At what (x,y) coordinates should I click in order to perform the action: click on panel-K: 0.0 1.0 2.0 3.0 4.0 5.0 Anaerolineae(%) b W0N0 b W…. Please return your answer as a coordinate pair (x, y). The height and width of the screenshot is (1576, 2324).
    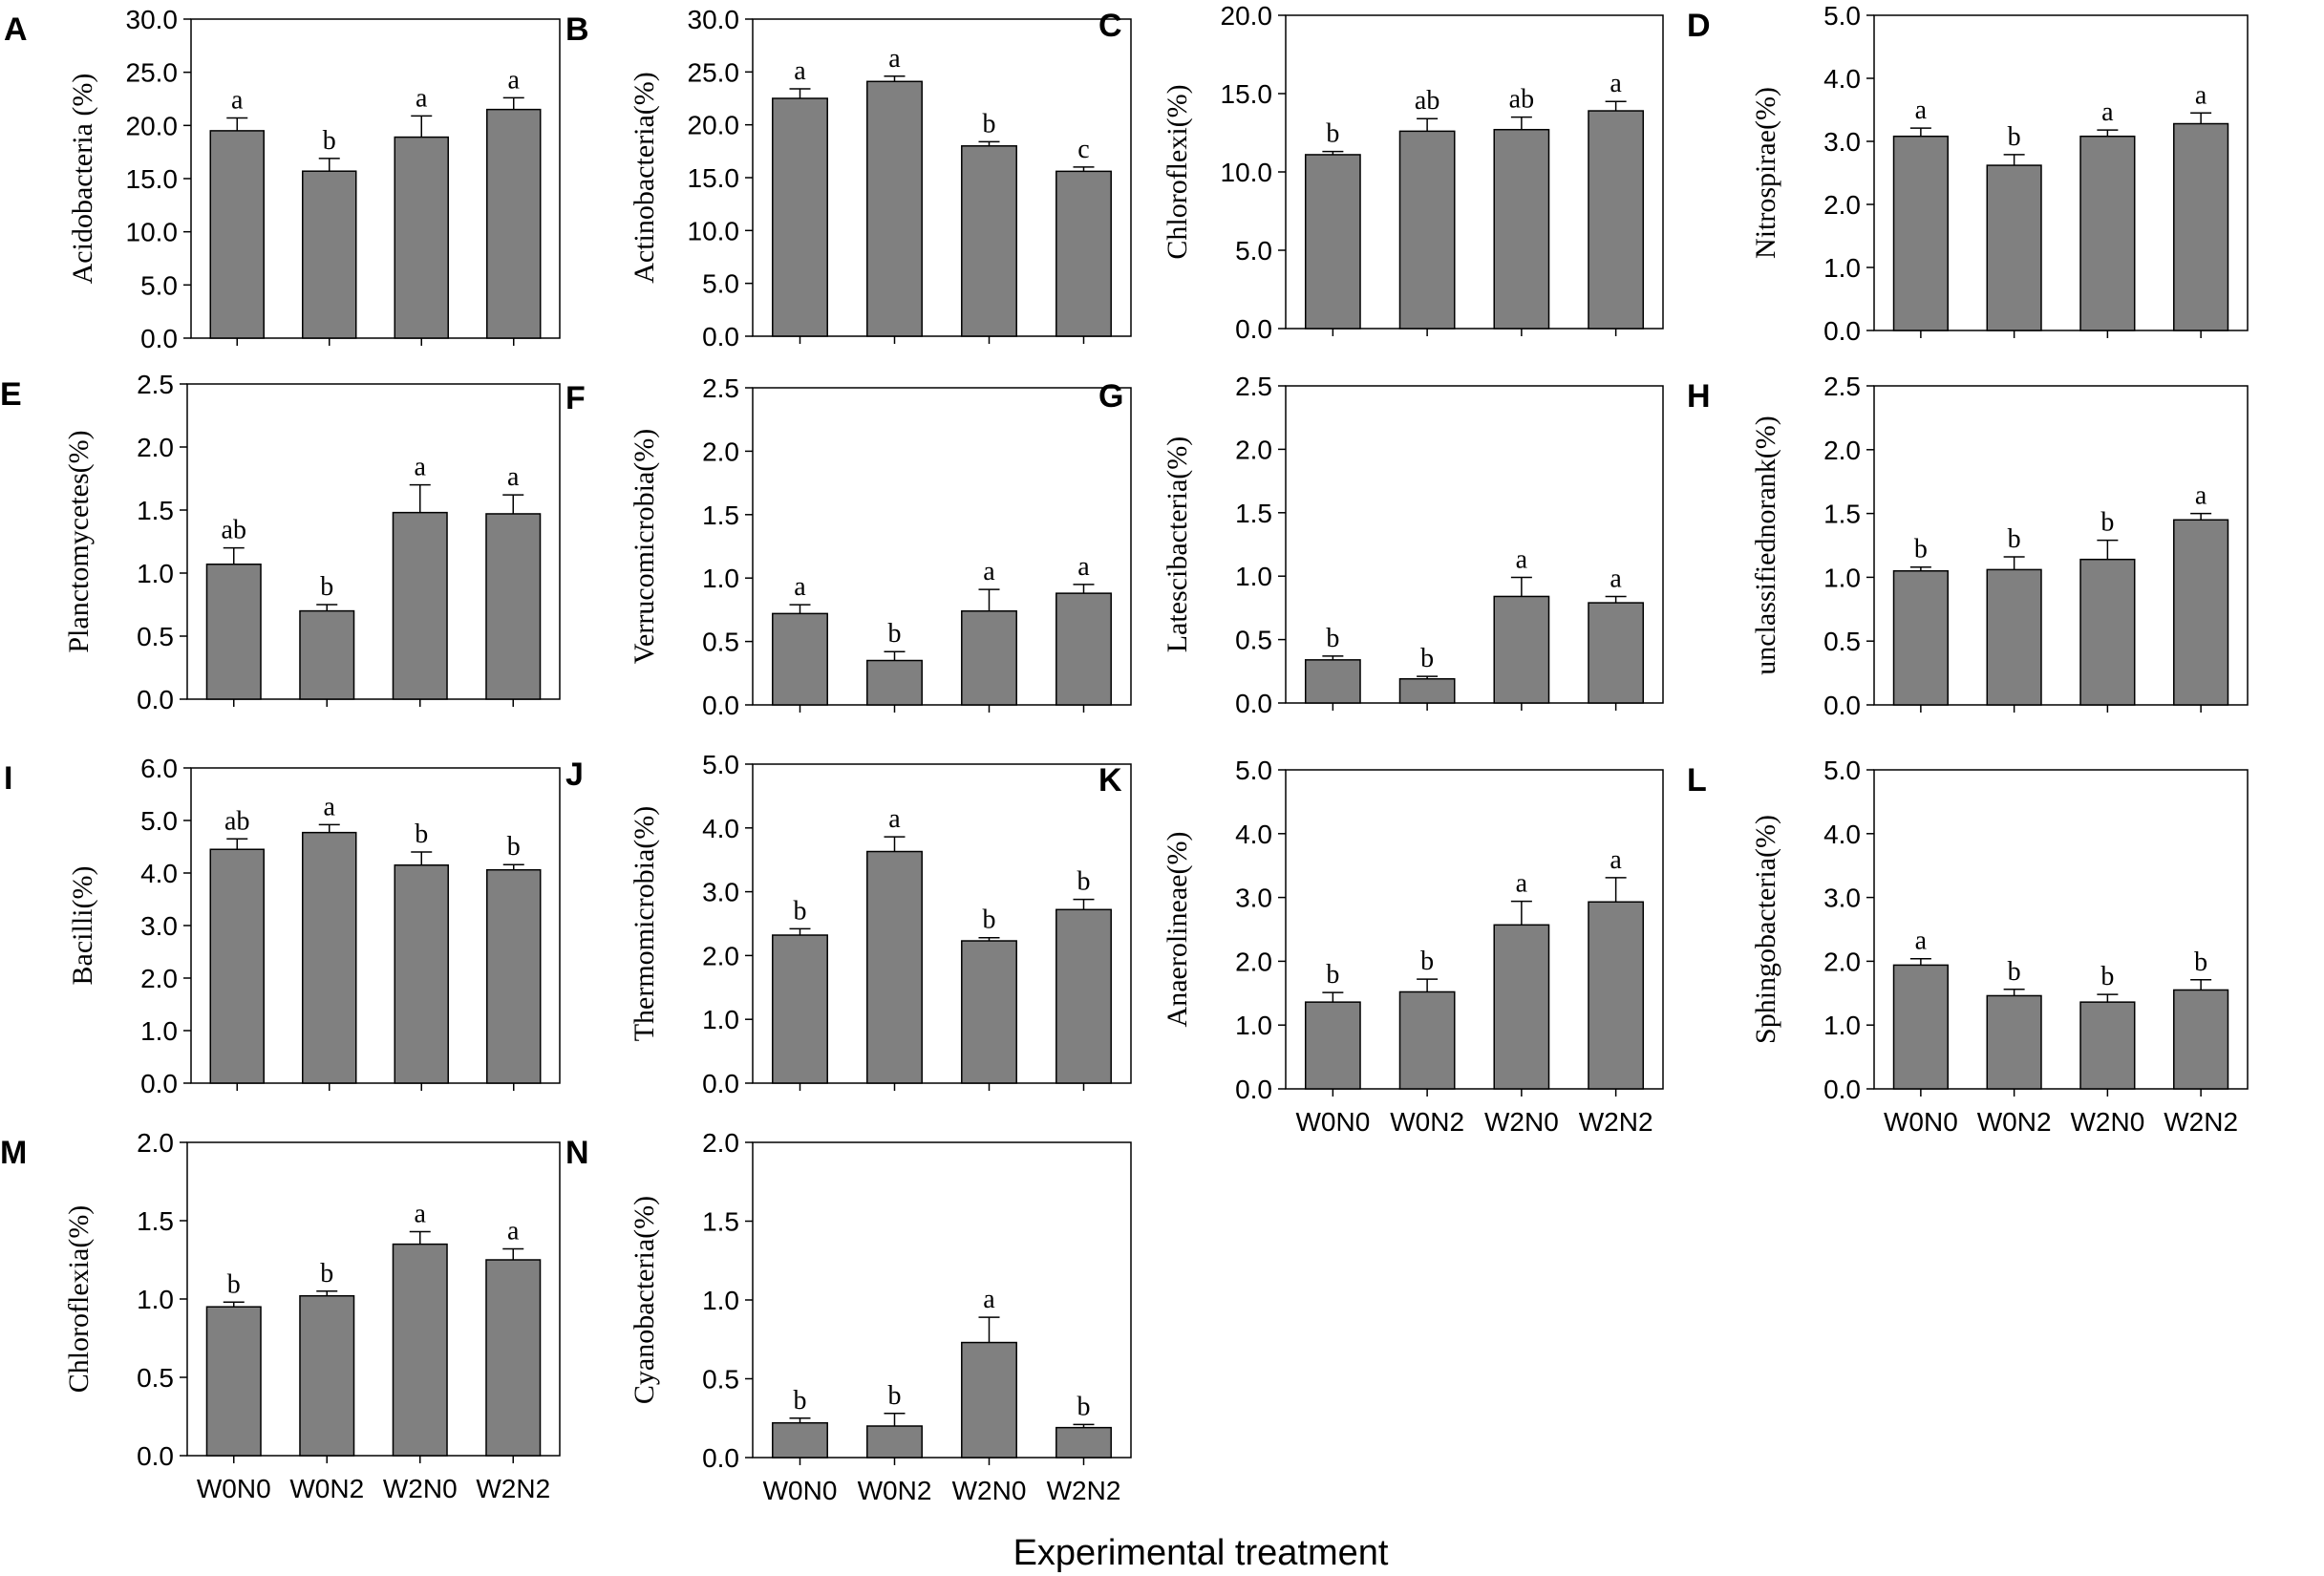
    Looking at the image, I should click on (1381, 947).